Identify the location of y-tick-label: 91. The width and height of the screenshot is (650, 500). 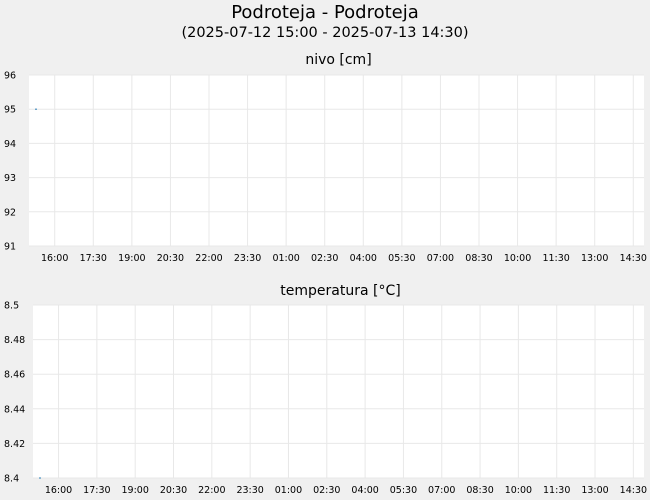
(10, 247).